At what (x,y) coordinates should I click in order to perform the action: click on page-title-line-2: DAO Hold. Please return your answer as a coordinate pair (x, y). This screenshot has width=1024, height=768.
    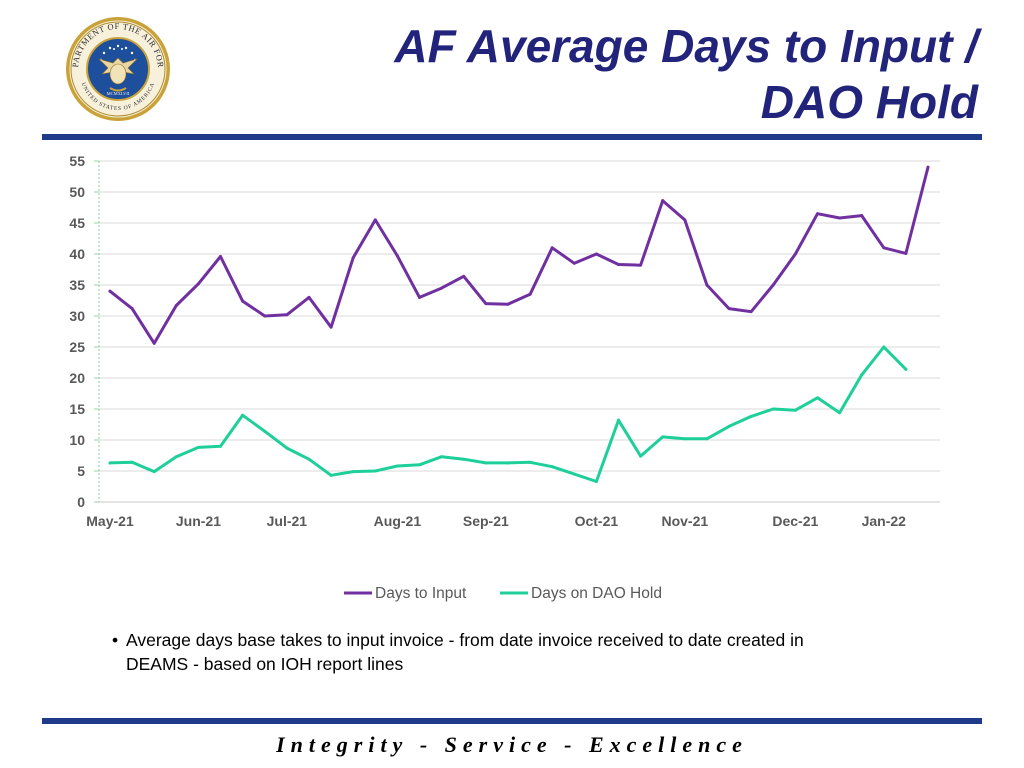
    Looking at the image, I should click on (869, 102).